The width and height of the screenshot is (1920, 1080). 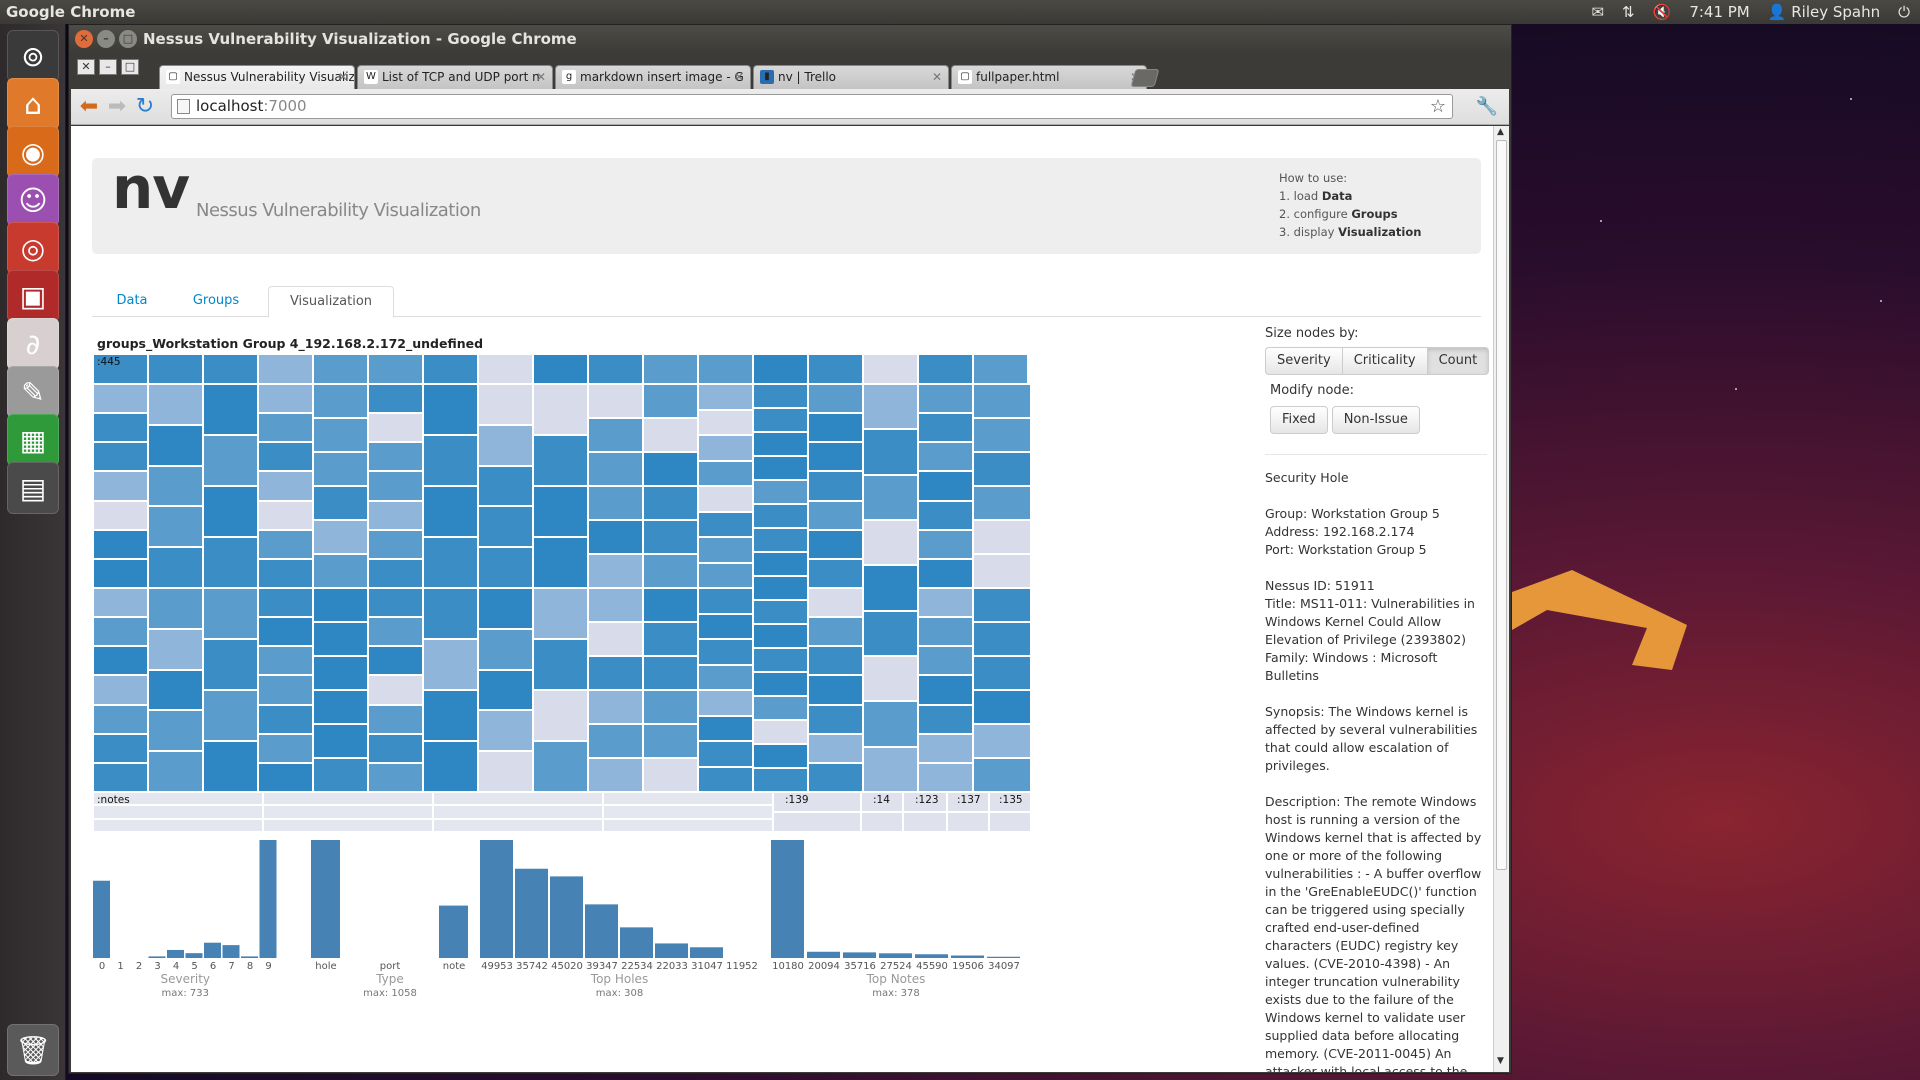 What do you see at coordinates (1437, 106) in the screenshot?
I see `bookmark-star-icon: ☆` at bounding box center [1437, 106].